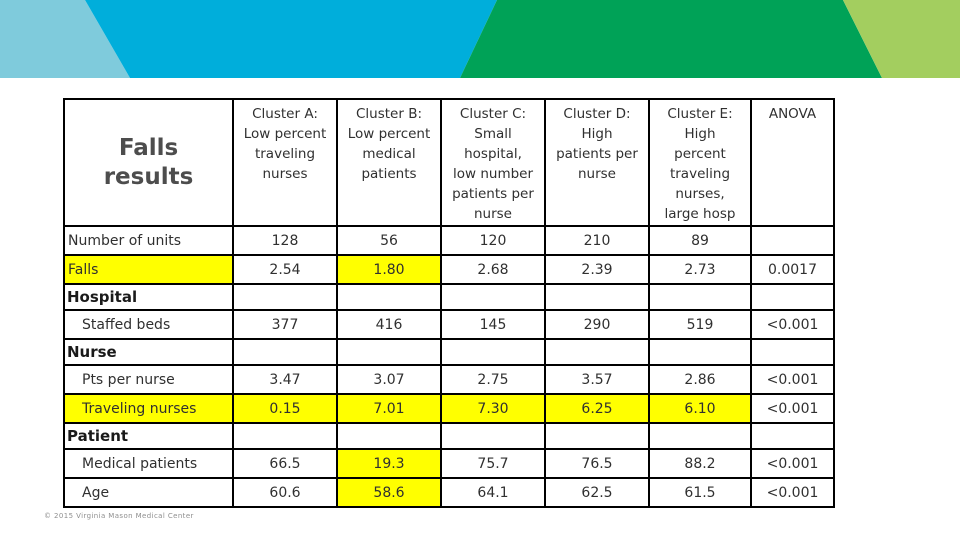  Describe the element at coordinates (291, 39) in the screenshot. I see `banner-shape-bright-blue` at that location.